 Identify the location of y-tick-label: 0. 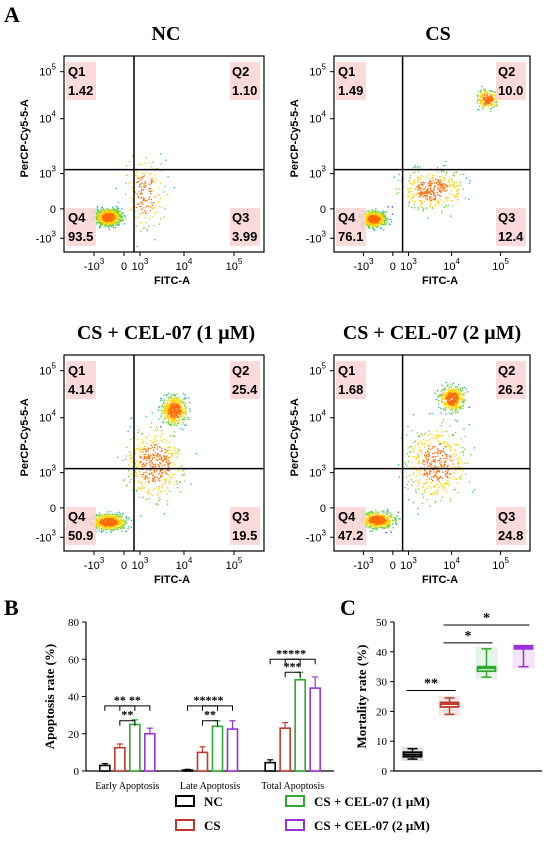
(323, 210).